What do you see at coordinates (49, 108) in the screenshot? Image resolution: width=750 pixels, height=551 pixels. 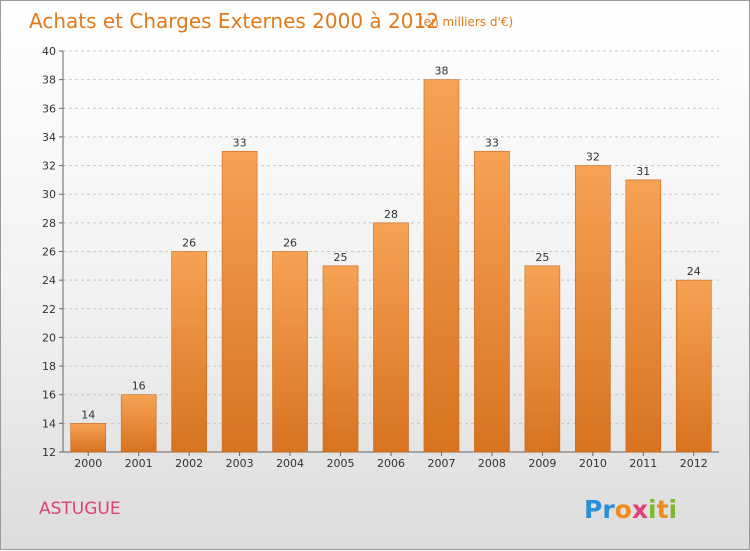 I see `y-tick-label: 36` at bounding box center [49, 108].